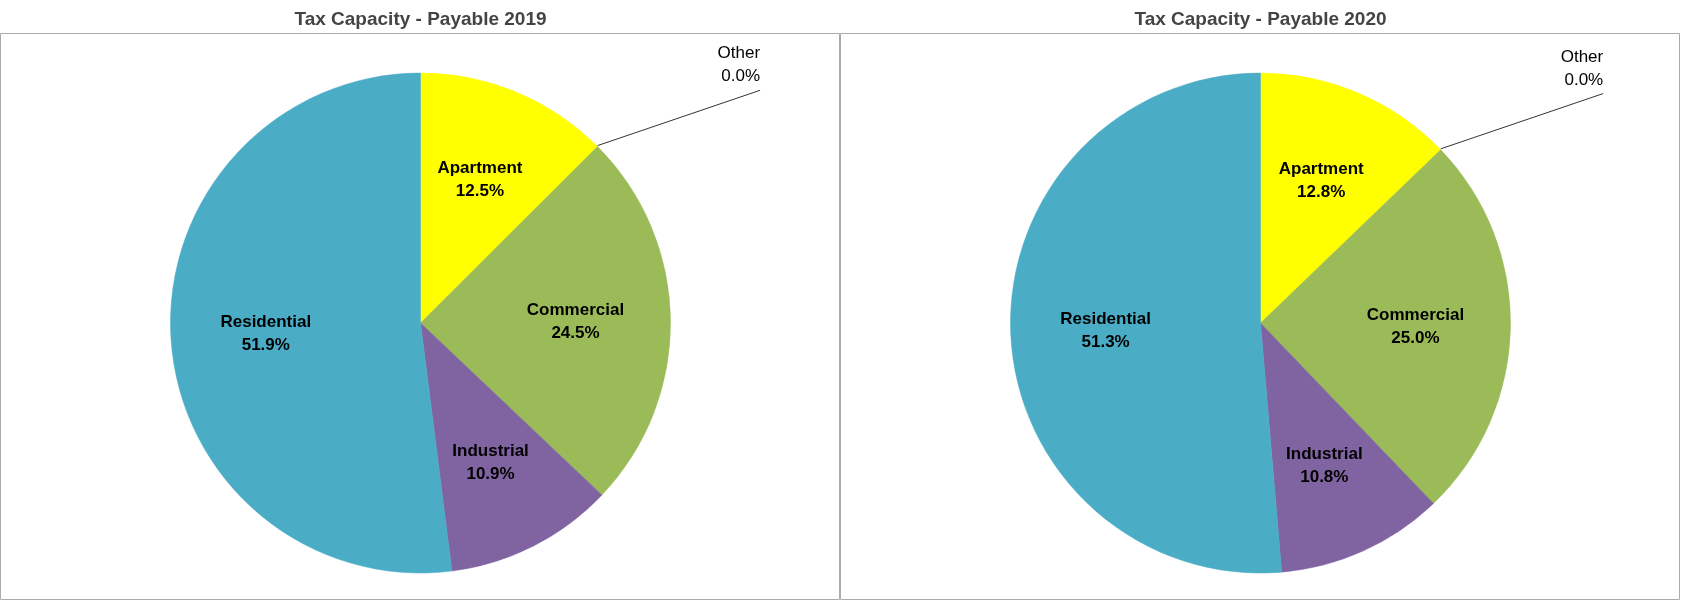 This screenshot has width=1685, height=607. I want to click on data-label: 51.3%, so click(1105, 341).